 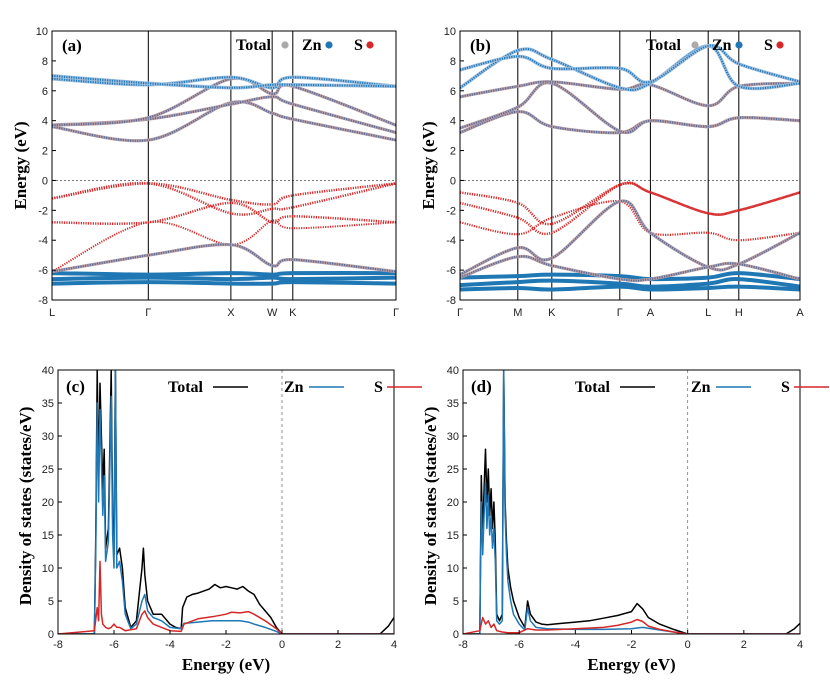 What do you see at coordinates (451, 241) in the screenshot?
I see `y-tick-label: -4` at bounding box center [451, 241].